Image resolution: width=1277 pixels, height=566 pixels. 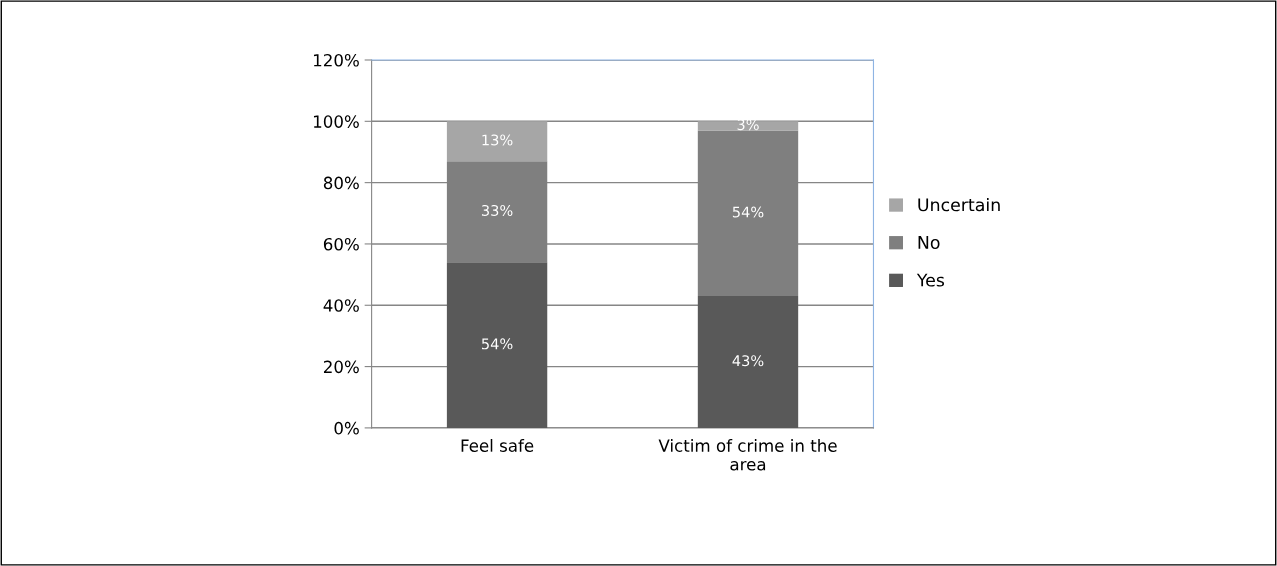 What do you see at coordinates (336, 60) in the screenshot?
I see `y-tick-label: 120%` at bounding box center [336, 60].